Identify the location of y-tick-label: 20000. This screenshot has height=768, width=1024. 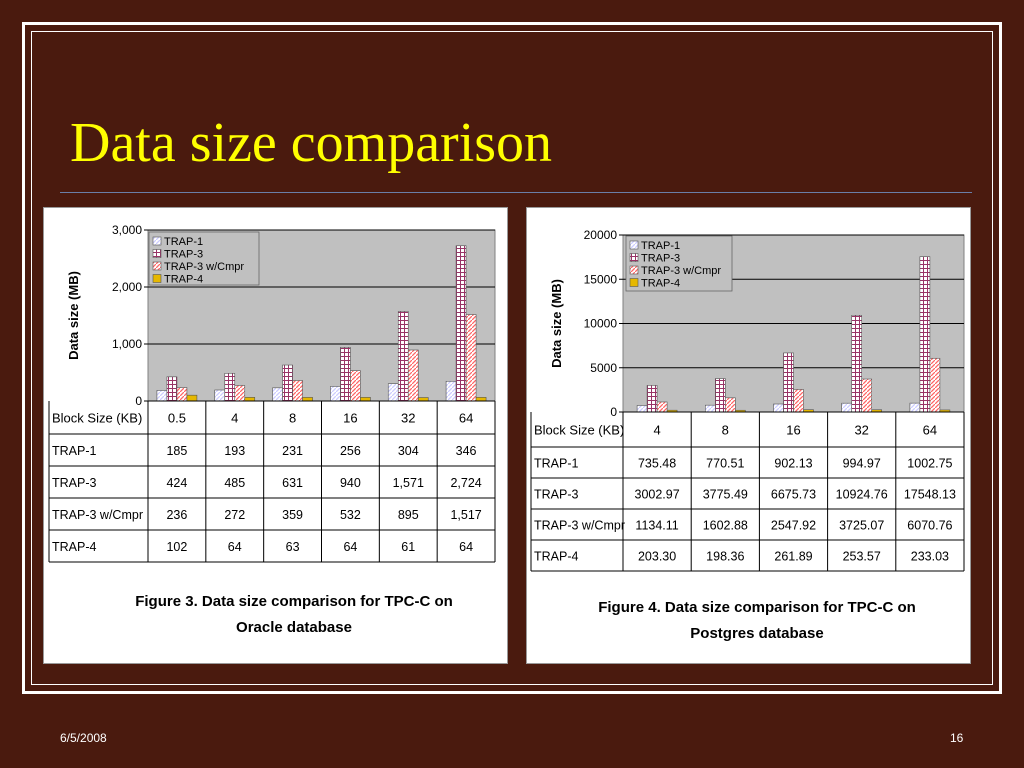
(601, 235).